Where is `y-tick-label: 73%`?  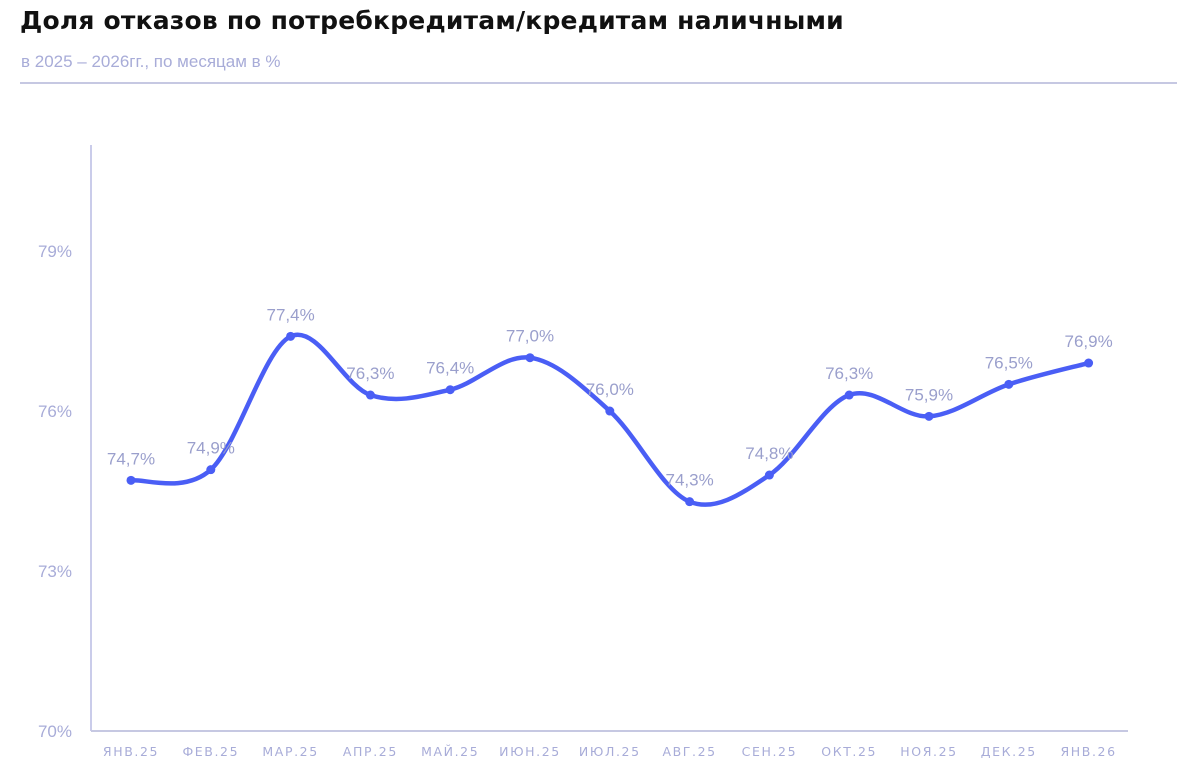 y-tick-label: 73% is located at coordinates (55, 571).